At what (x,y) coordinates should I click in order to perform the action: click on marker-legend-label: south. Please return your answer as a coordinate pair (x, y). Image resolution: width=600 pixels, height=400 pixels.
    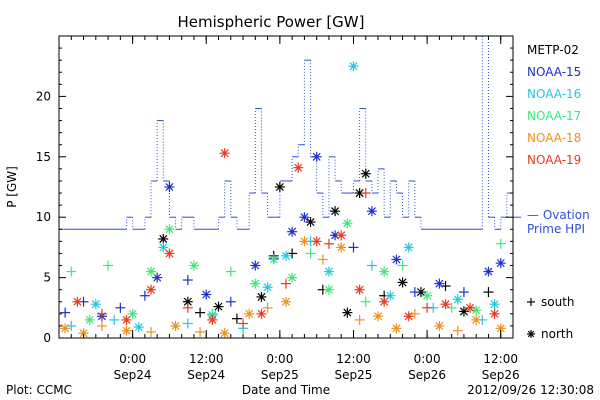
    Looking at the image, I should click on (558, 302).